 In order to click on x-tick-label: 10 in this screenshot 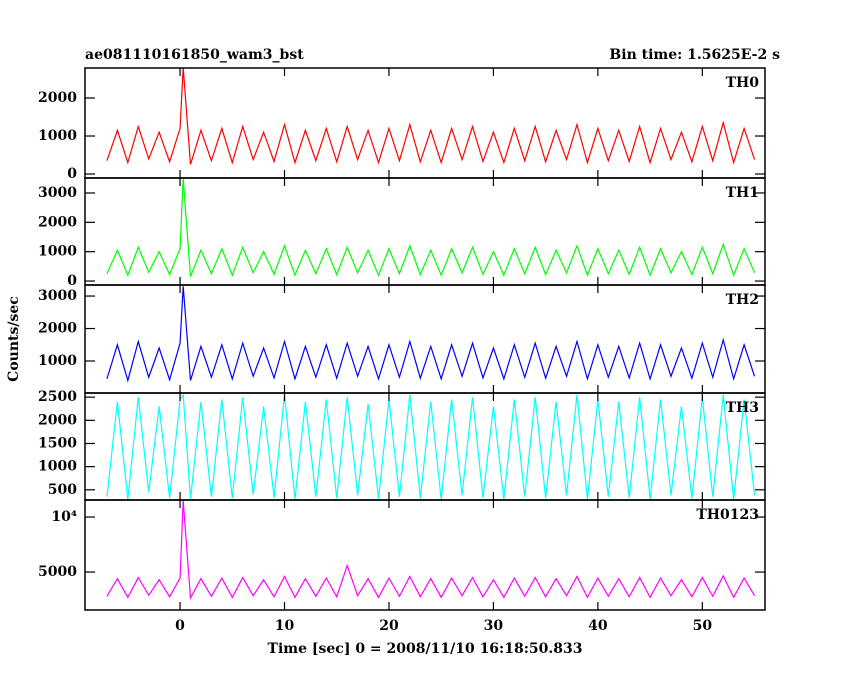, I will do `click(285, 626)`.